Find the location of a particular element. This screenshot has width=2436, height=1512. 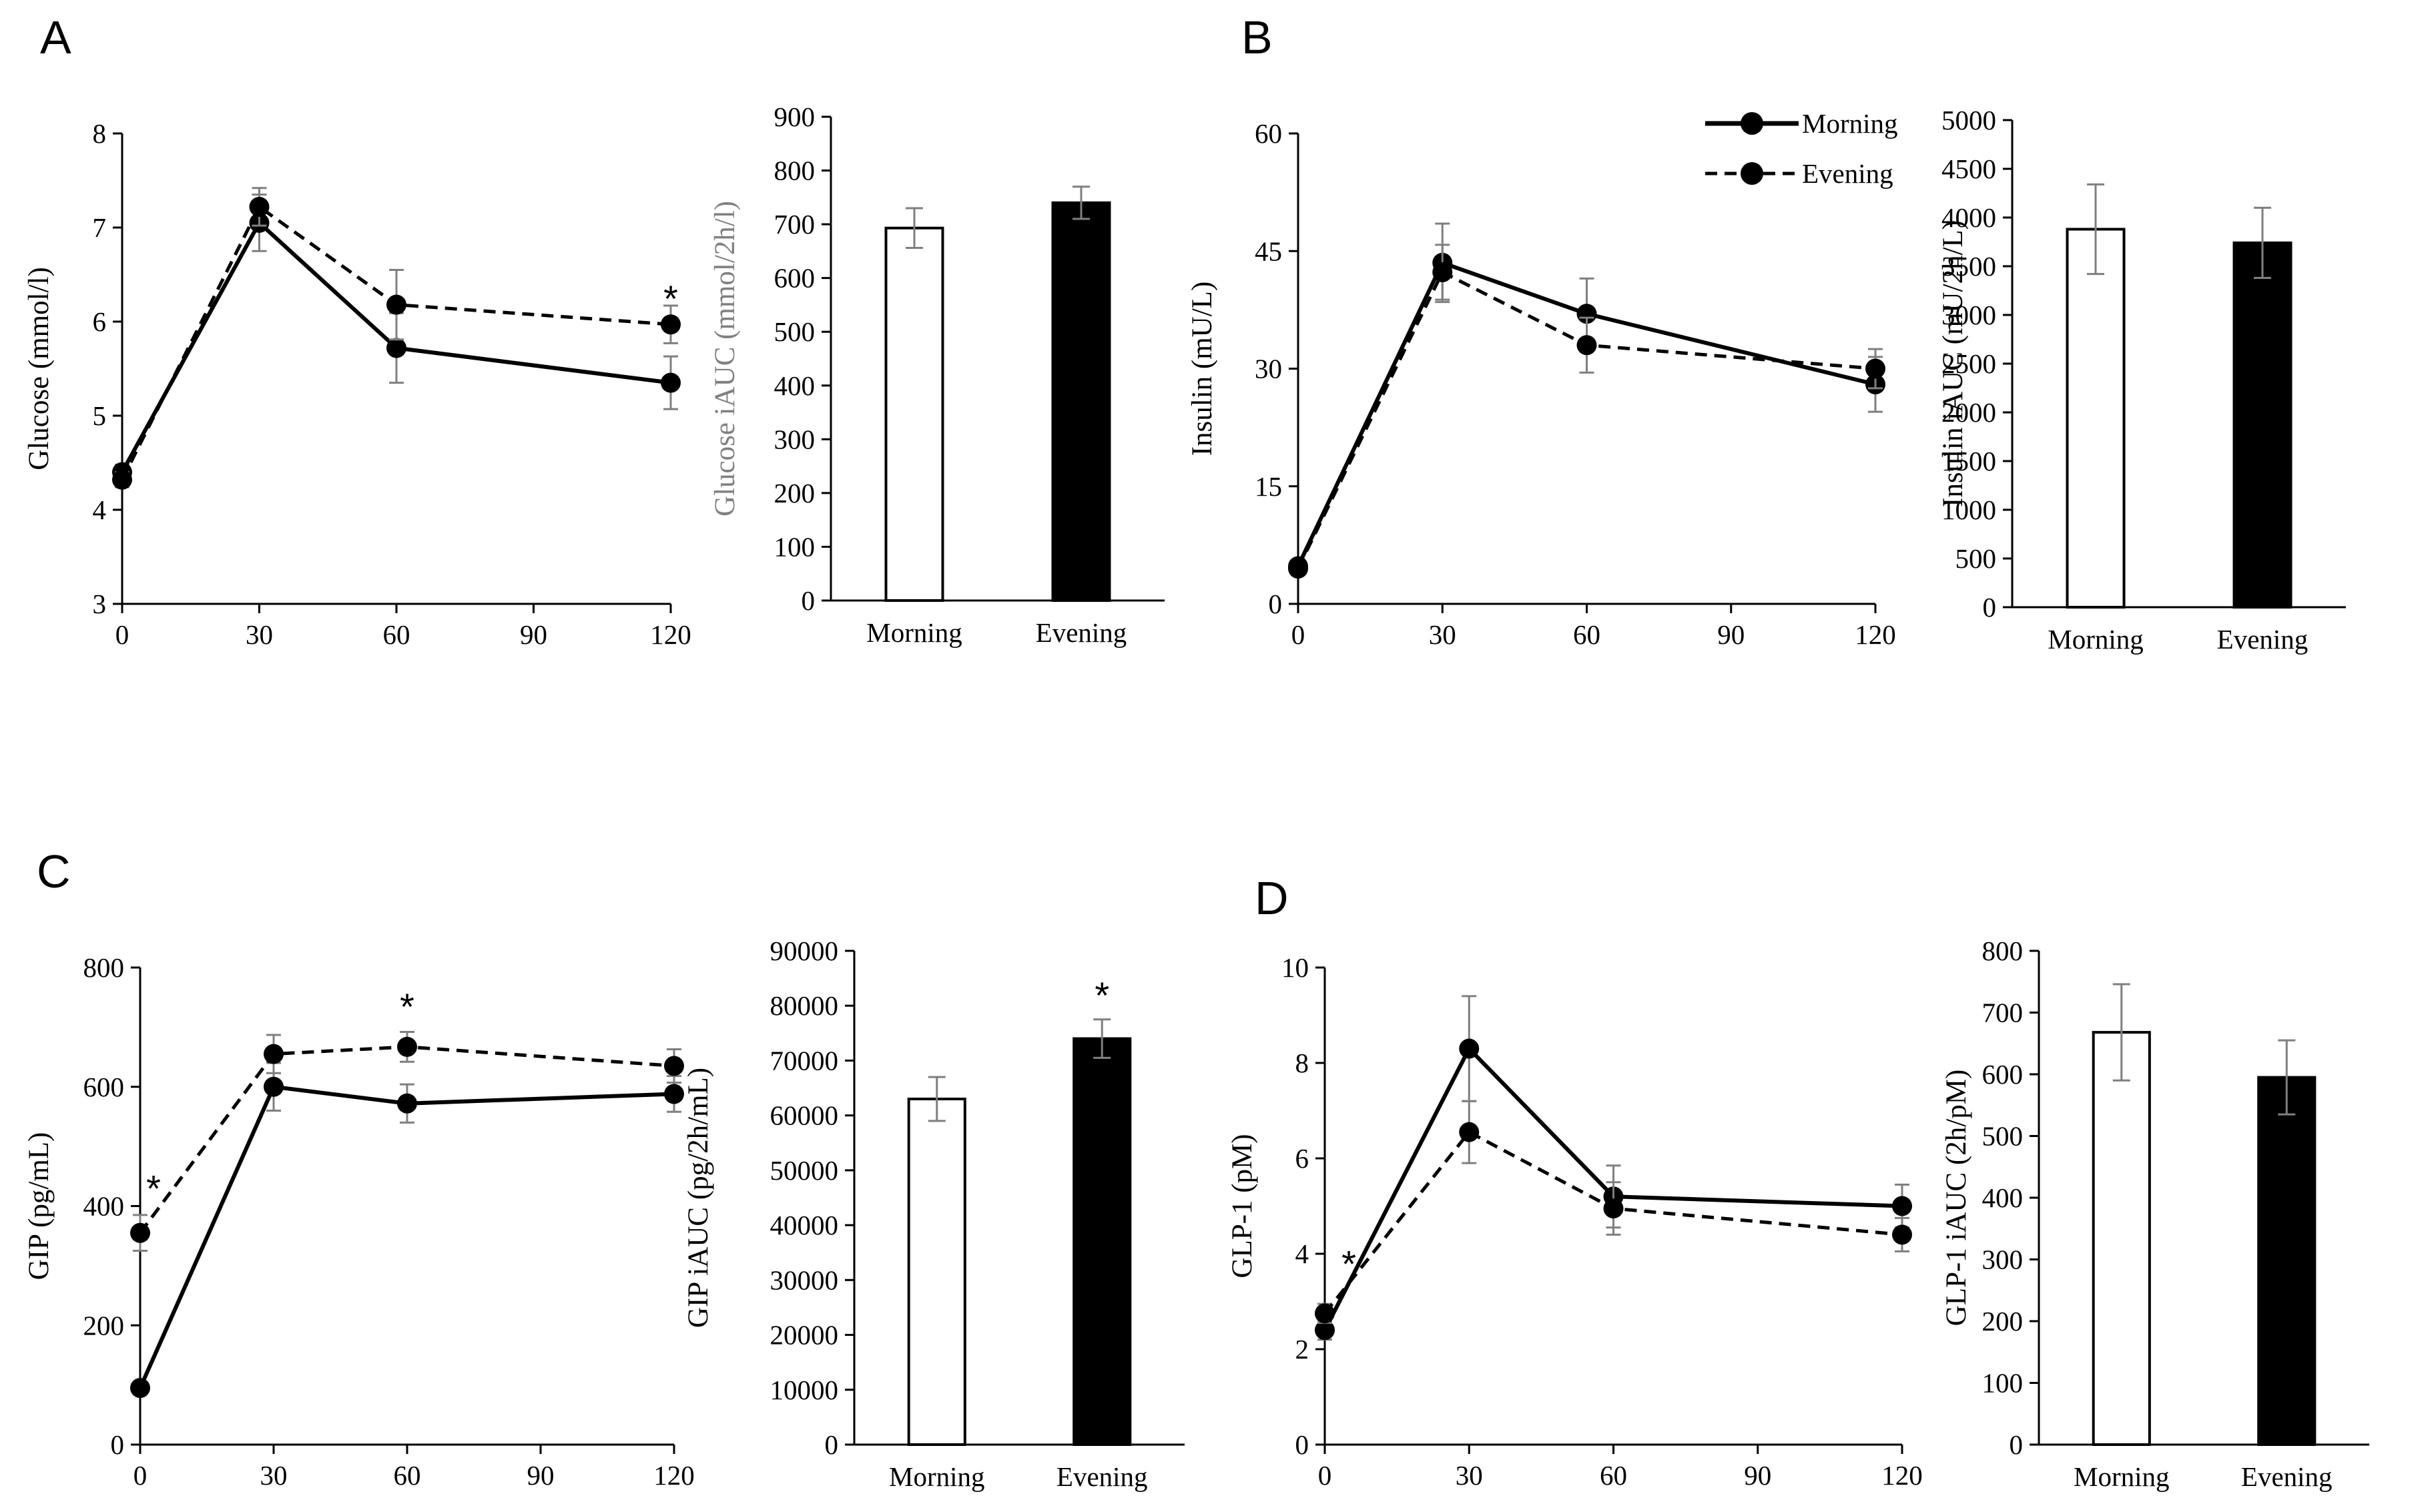

glucose-bar-y-tick-label: 700 is located at coordinates (795, 224).